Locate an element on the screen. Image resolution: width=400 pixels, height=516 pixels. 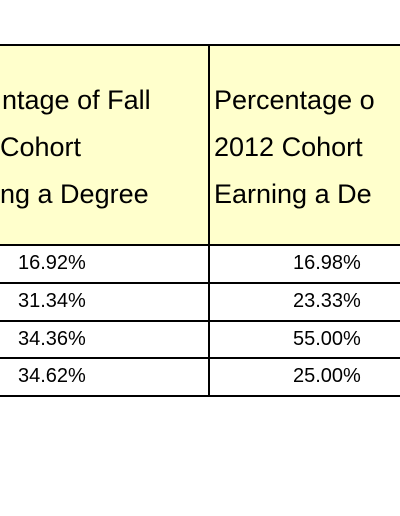
cell-value: 31.34% is located at coordinates (52, 300).